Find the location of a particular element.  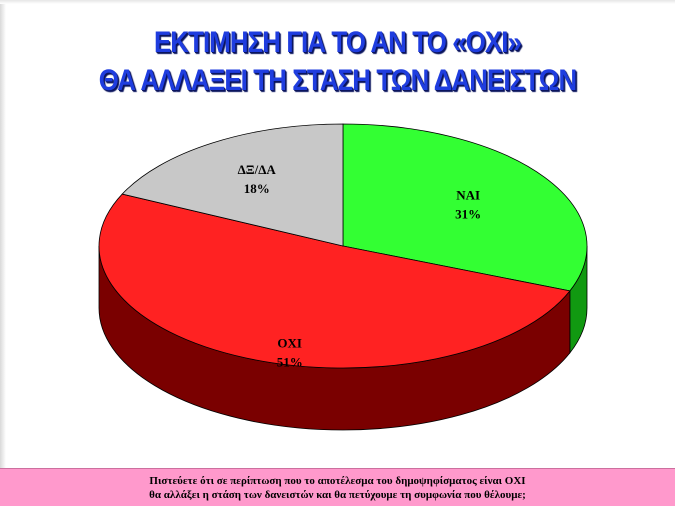

pie-value-label-1: 51% is located at coordinates (290, 362).